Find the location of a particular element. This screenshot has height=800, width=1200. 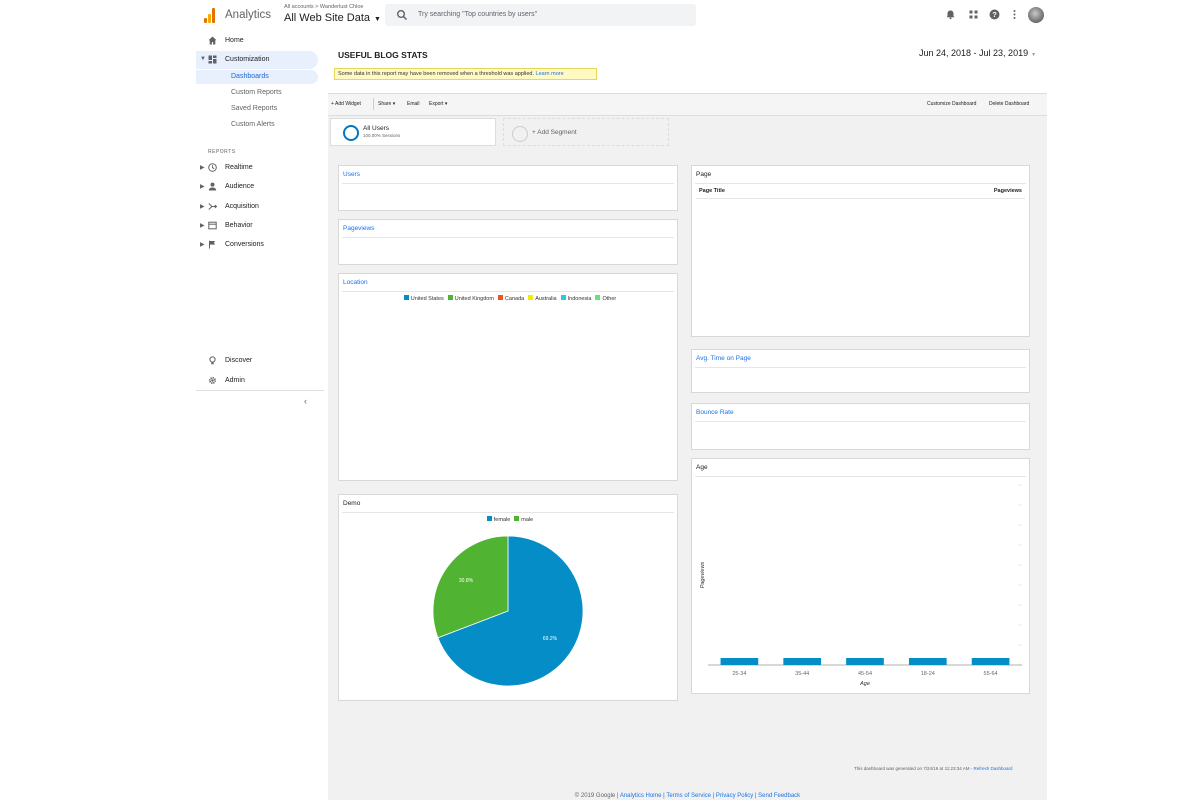

chevron-down-icon: ▼ is located at coordinates (1034, 55).